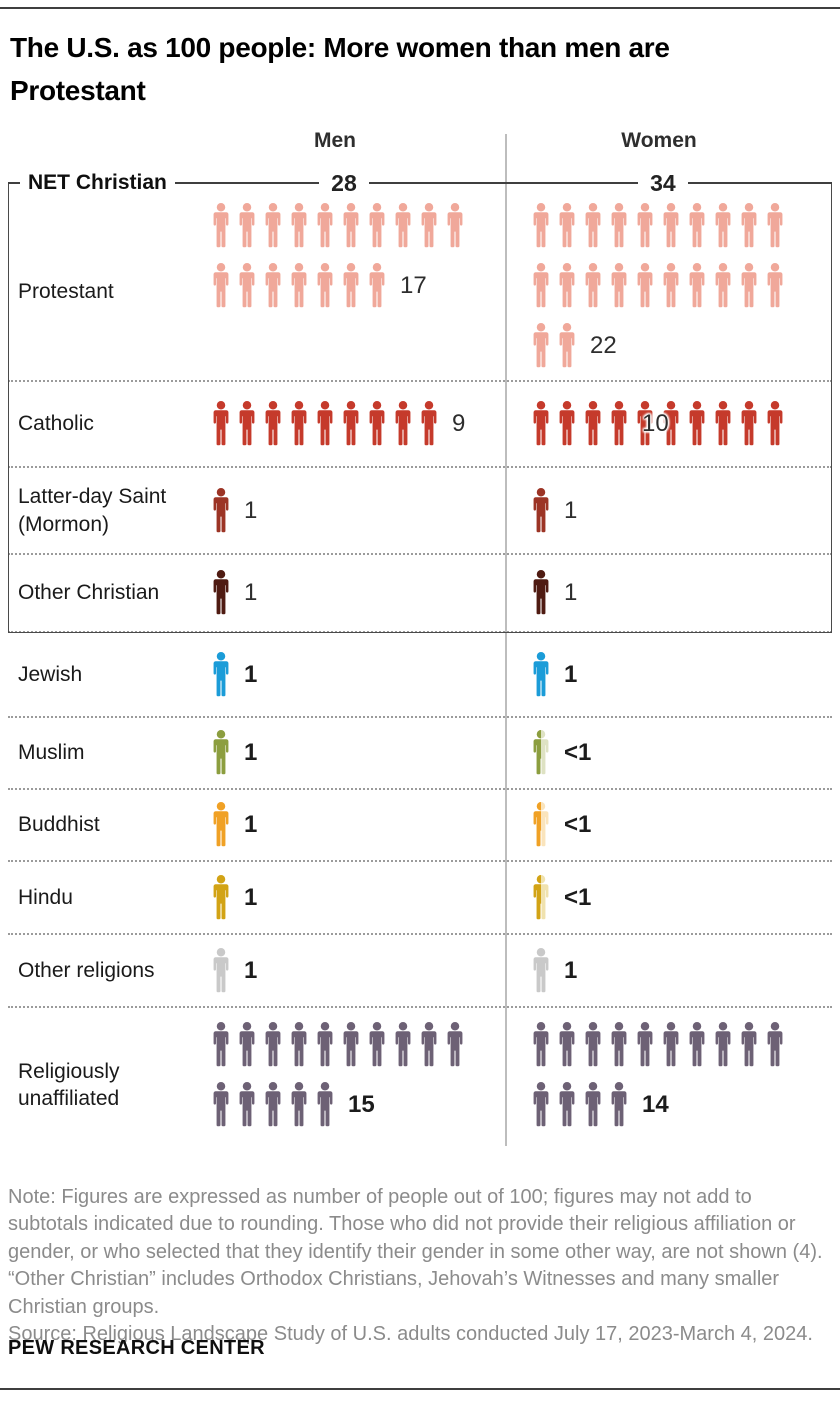 The height and width of the screenshot is (1408, 840). What do you see at coordinates (348, 1085) in the screenshot?
I see `men-cell: 15` at bounding box center [348, 1085].